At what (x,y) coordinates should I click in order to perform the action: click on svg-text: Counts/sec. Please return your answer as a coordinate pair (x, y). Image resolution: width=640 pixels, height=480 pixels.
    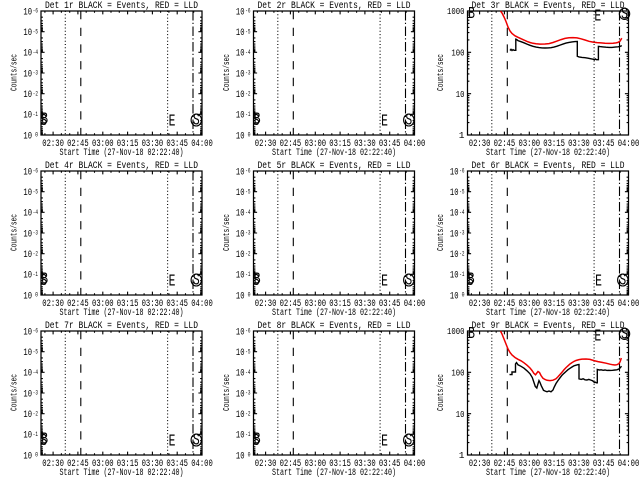
    Looking at the image, I should click on (227, 72).